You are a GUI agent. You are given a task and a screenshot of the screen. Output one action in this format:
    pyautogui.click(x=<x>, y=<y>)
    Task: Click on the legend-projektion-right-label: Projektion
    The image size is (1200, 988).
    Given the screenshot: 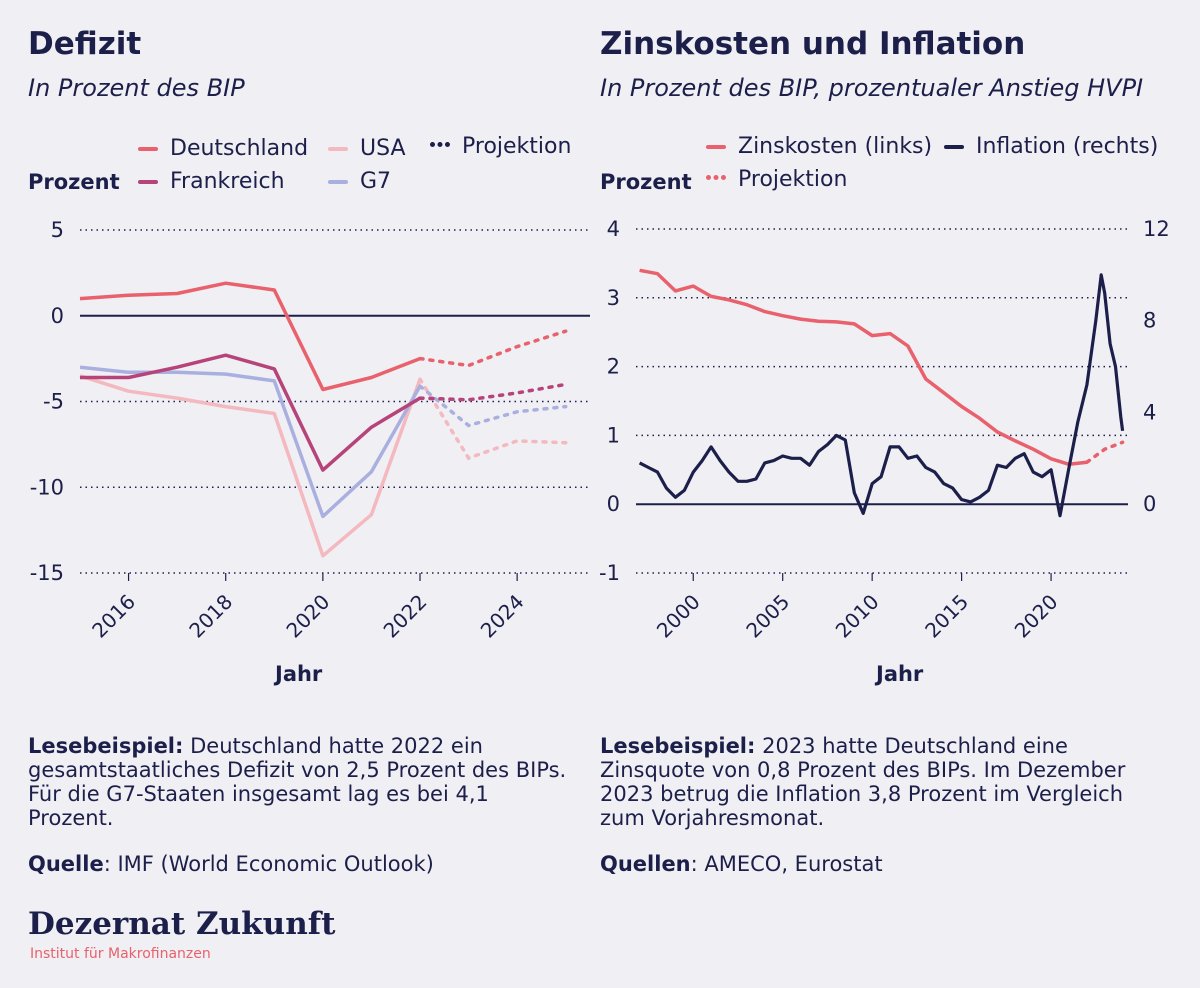 What is the action you would take?
    pyautogui.click(x=793, y=179)
    